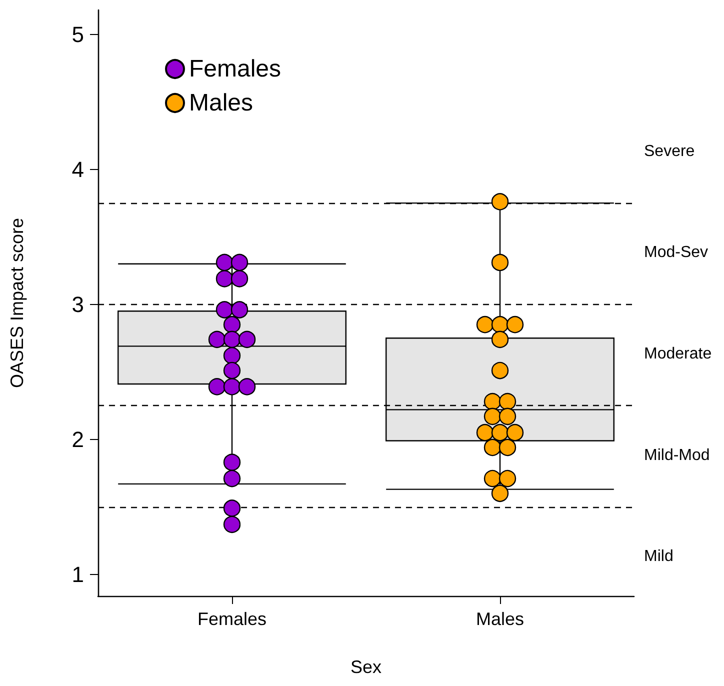 Image resolution: width=724 pixels, height=686 pixels. I want to click on y-tick-label: 5, so click(78, 34).